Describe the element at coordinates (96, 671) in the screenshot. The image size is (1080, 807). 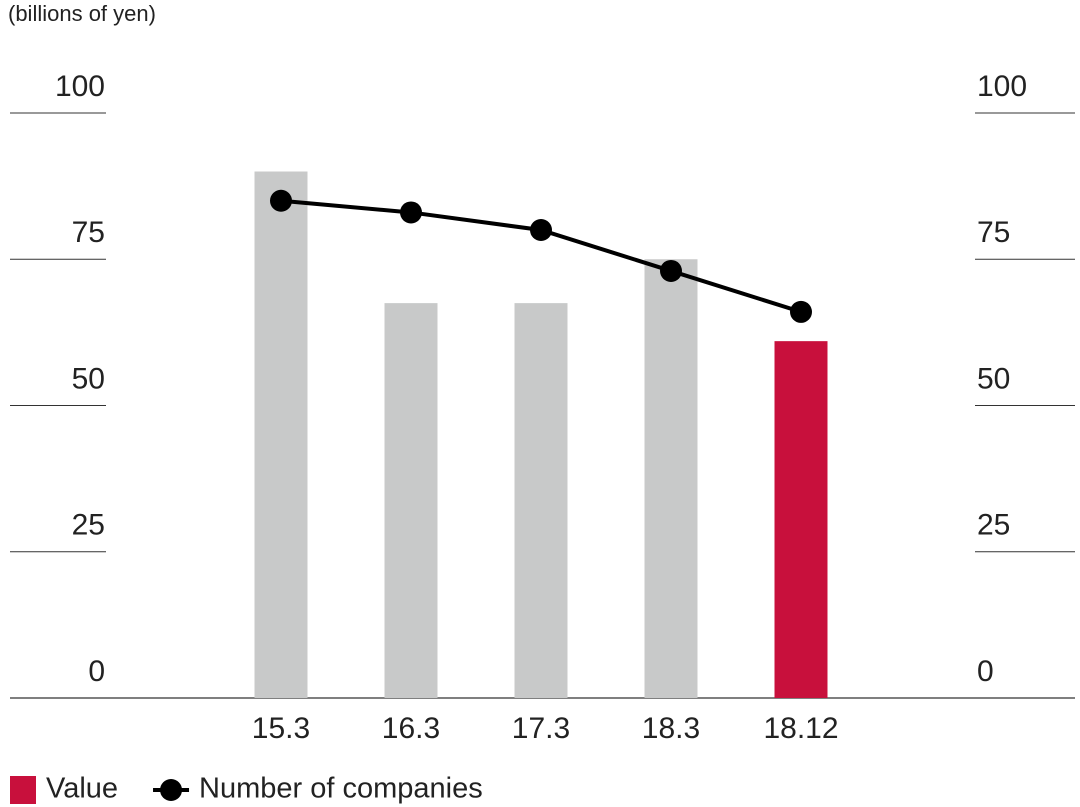
I see `y-tick-label: 0` at that location.